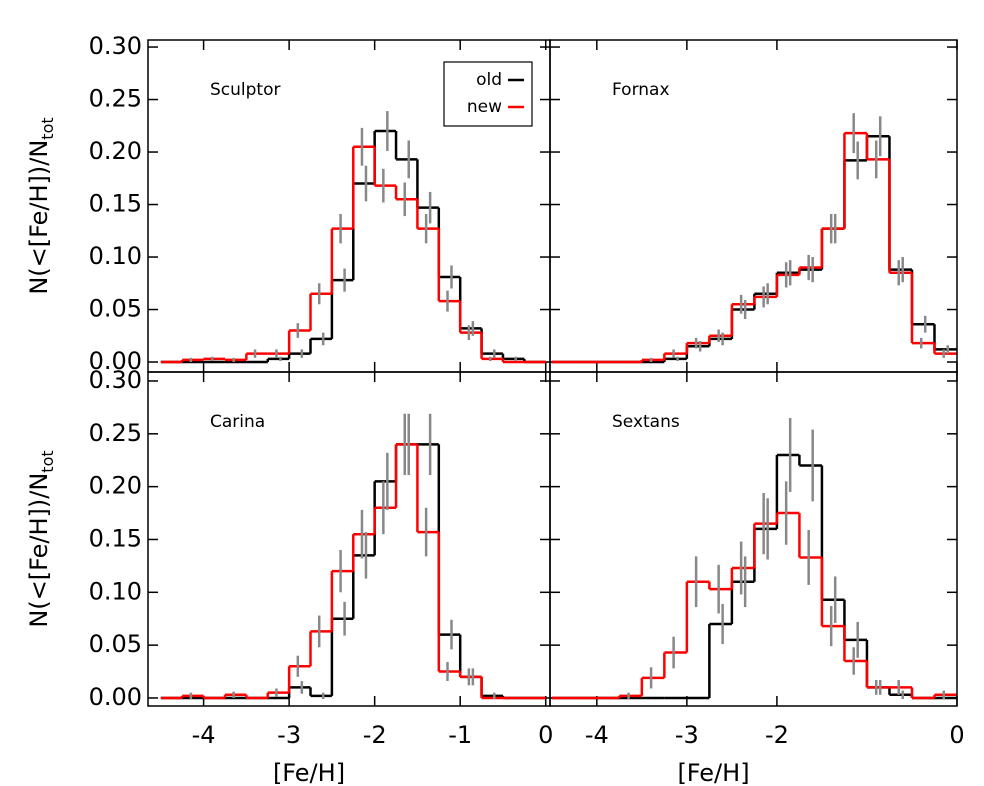  Describe the element at coordinates (484, 107) in the screenshot. I see `legend-label: new` at that location.